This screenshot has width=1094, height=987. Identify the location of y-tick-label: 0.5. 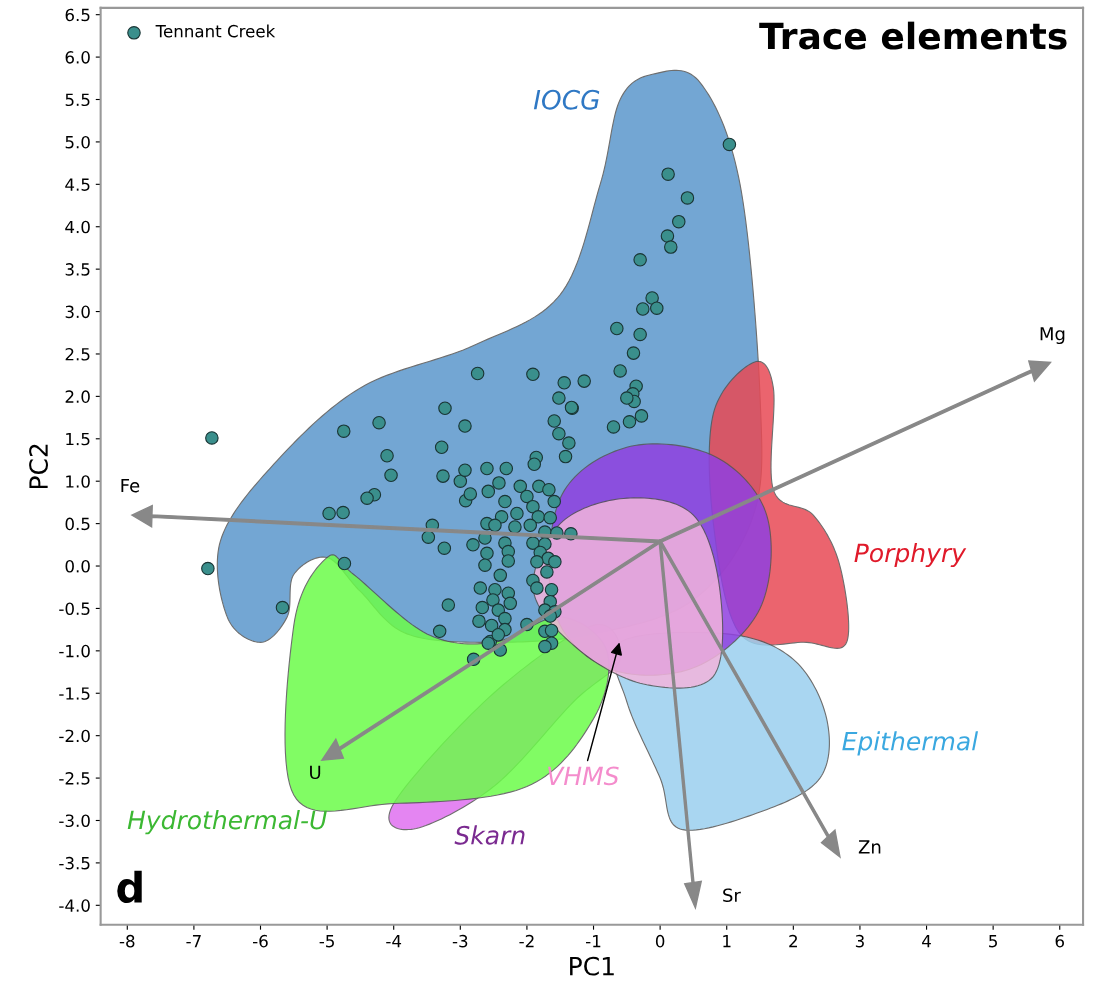
(77, 524).